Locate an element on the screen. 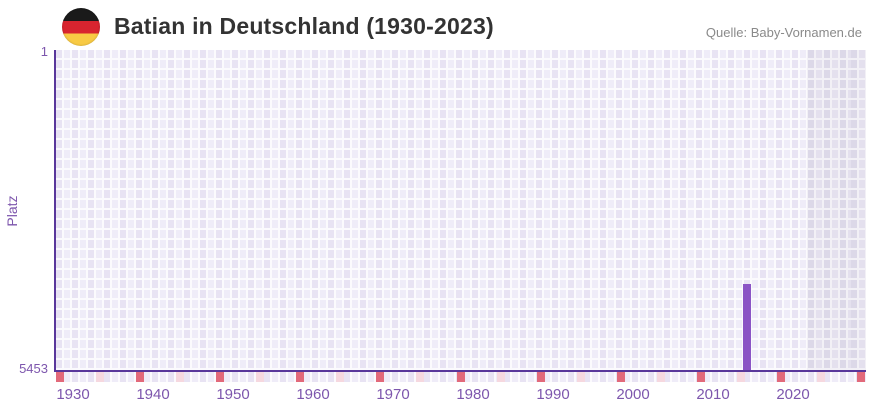 The height and width of the screenshot is (412, 873). bar-2014 is located at coordinates (747, 327).